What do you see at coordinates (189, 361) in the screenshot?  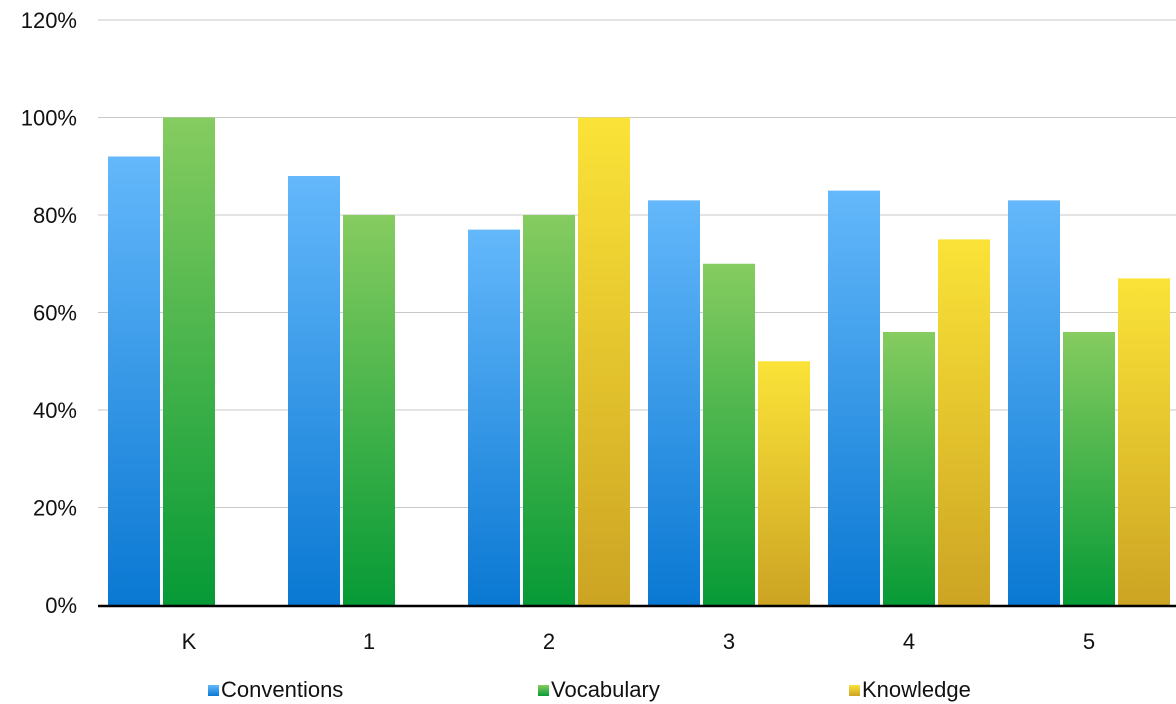 I see `bar-vocabulary-k` at bounding box center [189, 361].